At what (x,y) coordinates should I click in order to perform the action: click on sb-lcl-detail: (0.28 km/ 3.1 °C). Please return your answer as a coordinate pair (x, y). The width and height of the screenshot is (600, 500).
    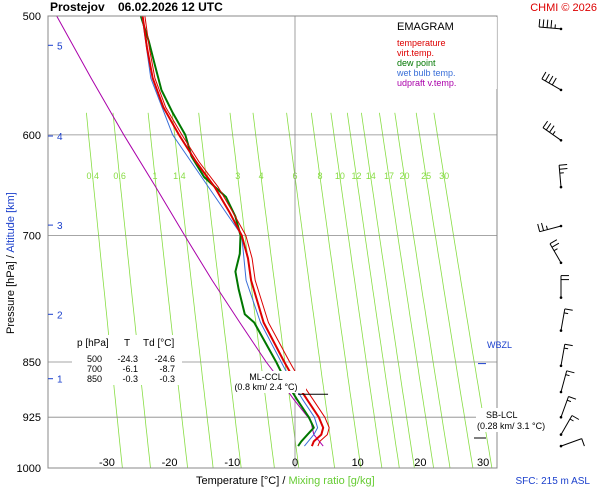
    Looking at the image, I should click on (511, 426).